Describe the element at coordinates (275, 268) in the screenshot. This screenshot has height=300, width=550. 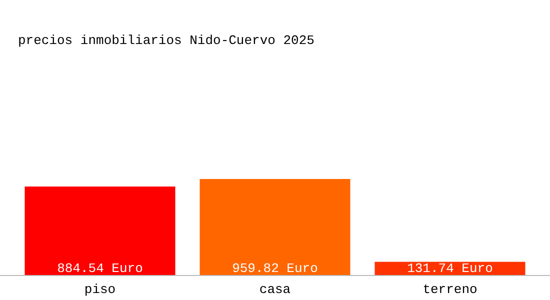
I see `data-label: 959.82 Euro` at that location.